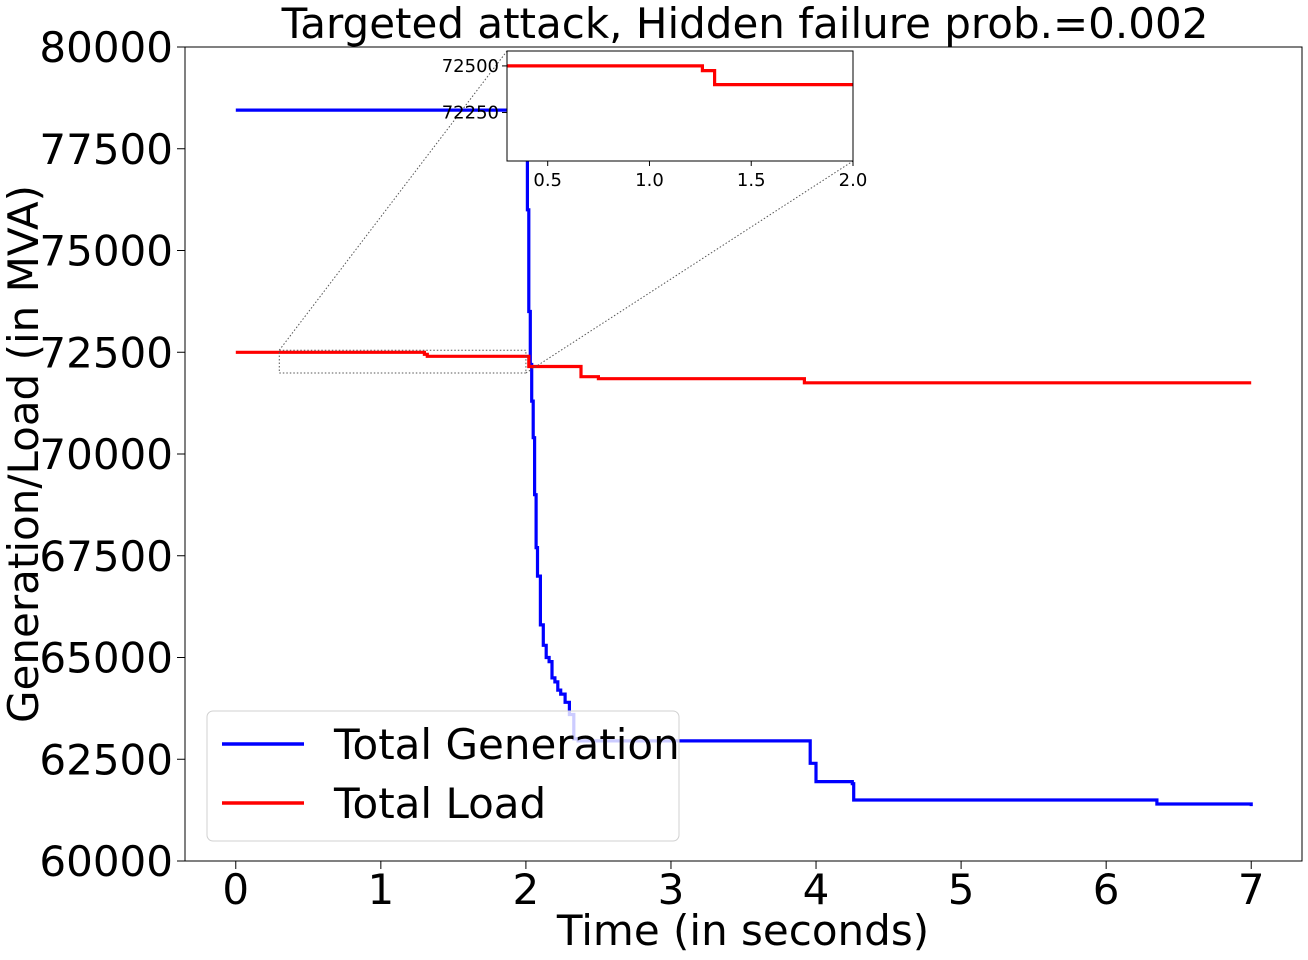 Image resolution: width=1308 pixels, height=960 pixels. I want to click on y-tick-label: 80000, so click(106, 47).